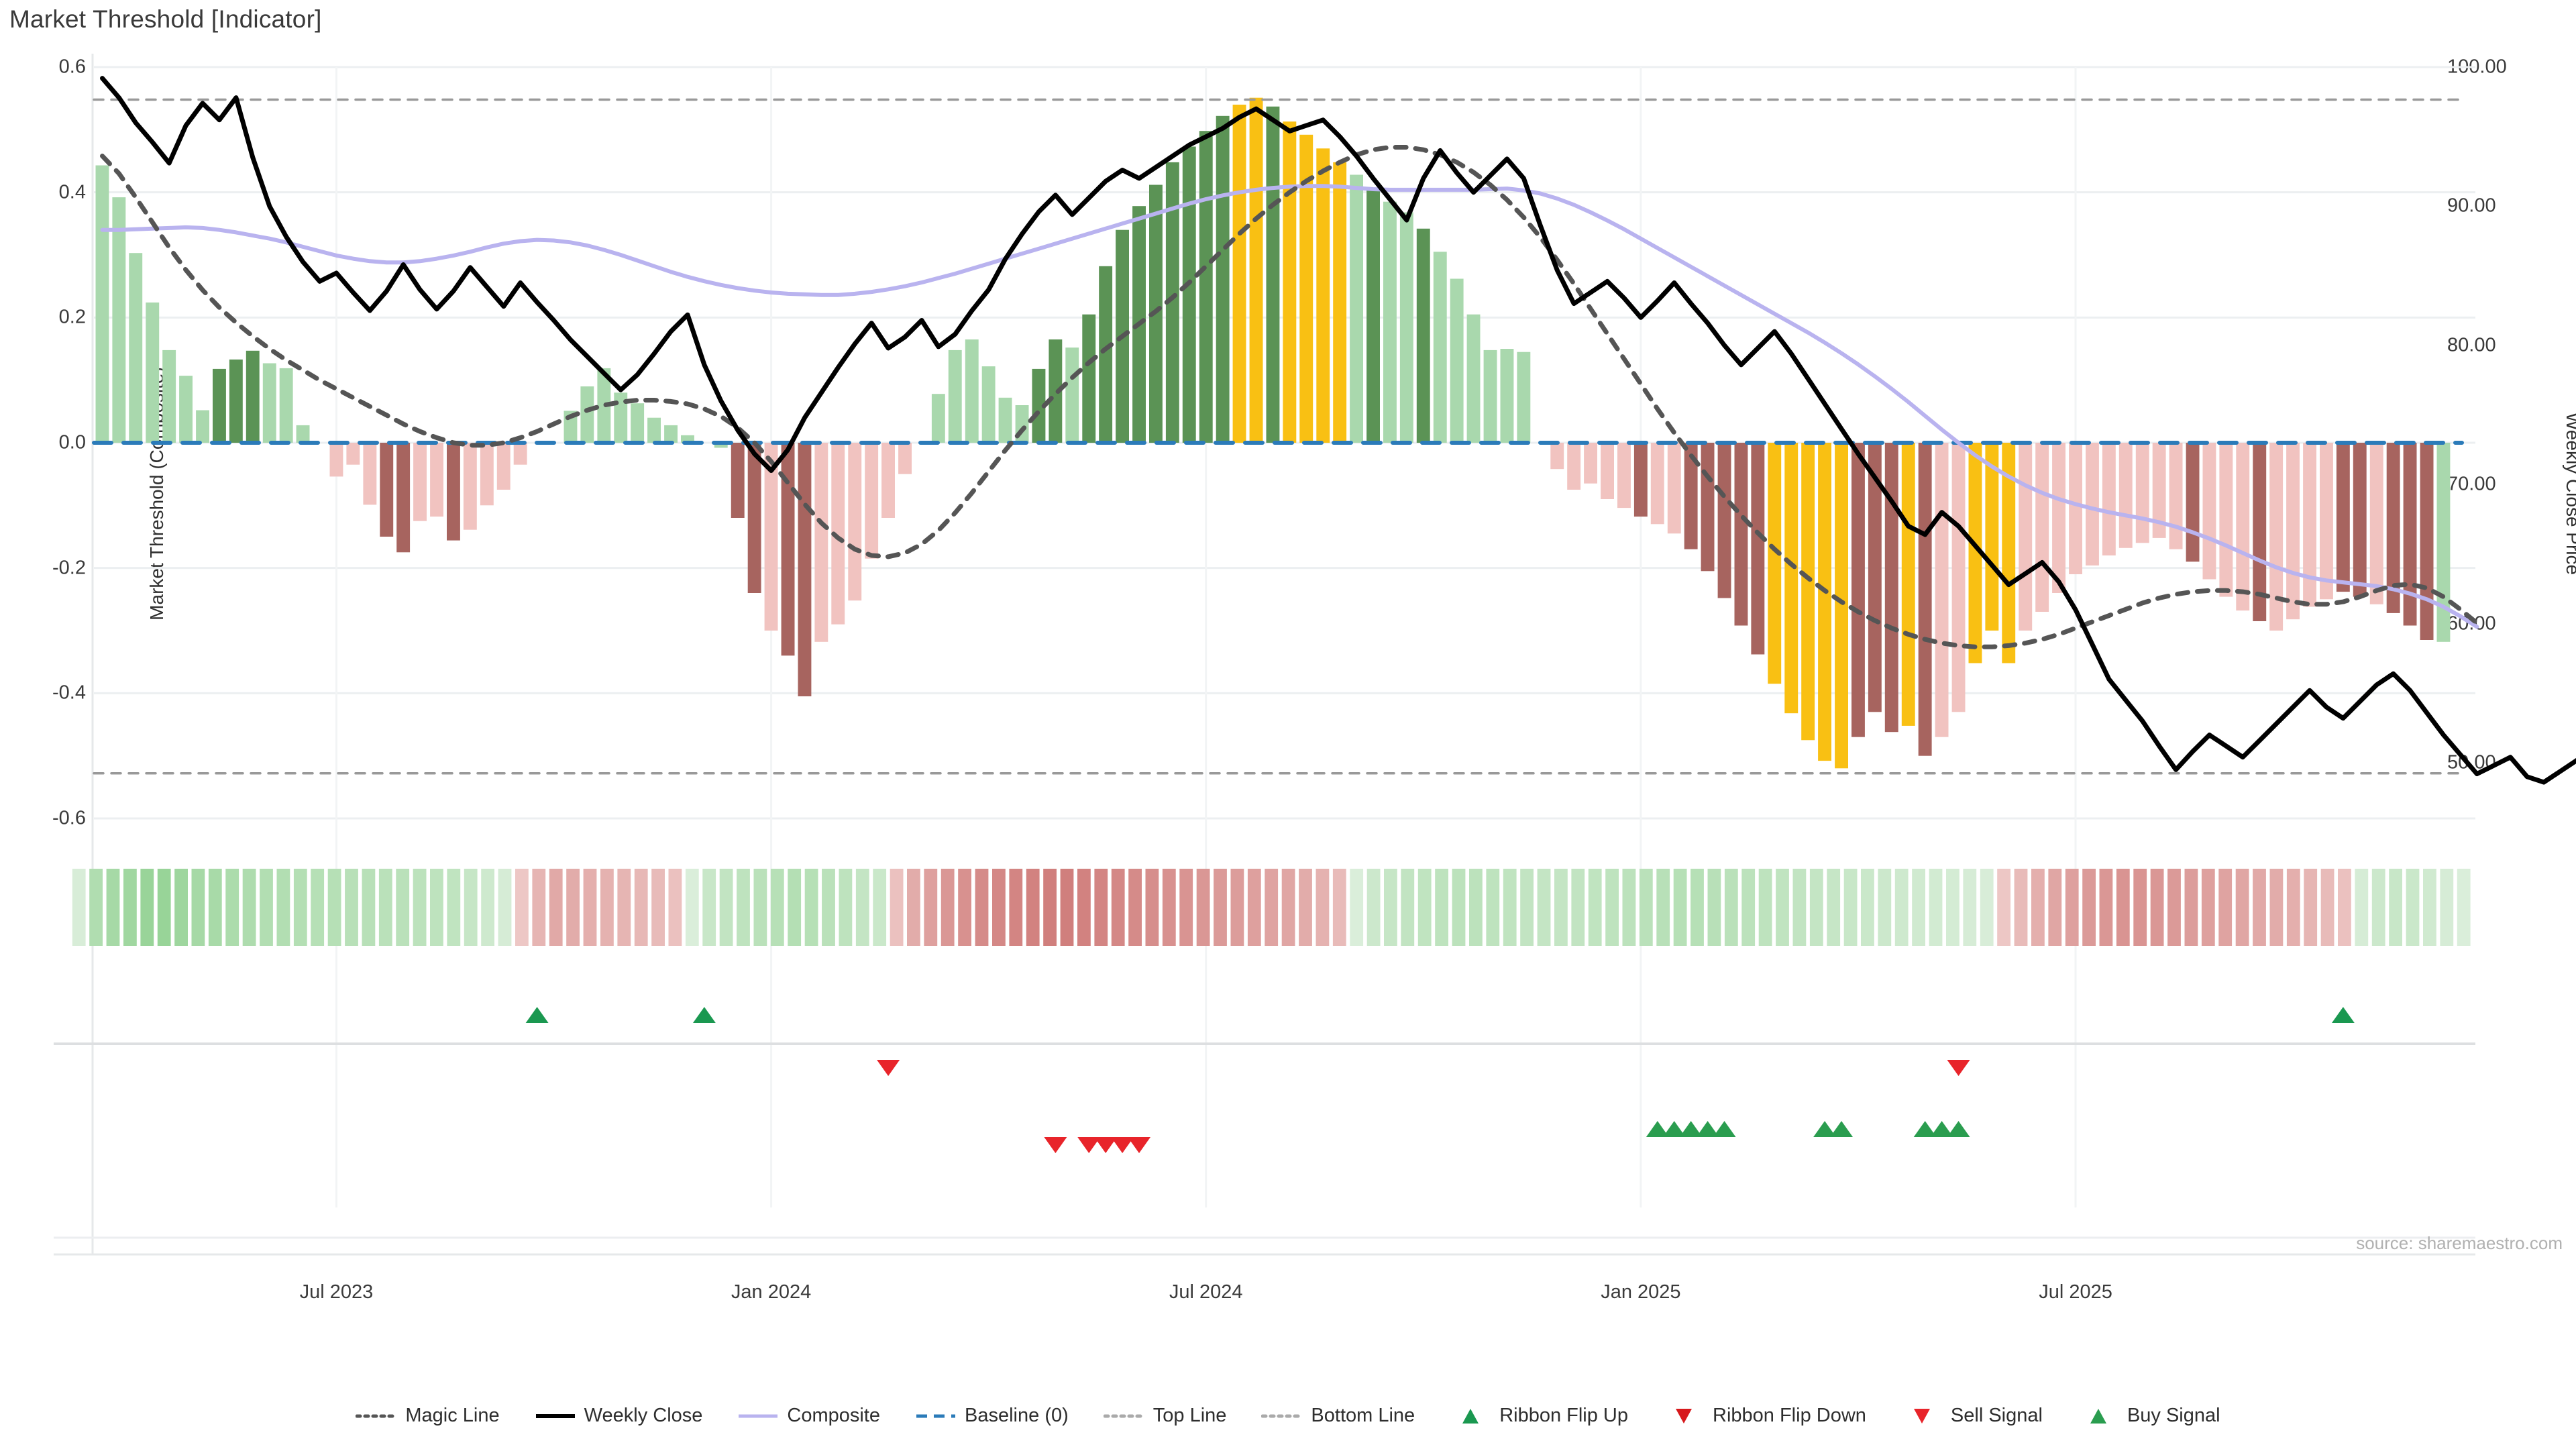 This screenshot has height=1449, width=2576. Describe the element at coordinates (704, 1015) in the screenshot. I see `ribbon-flip-up-marker` at that location.